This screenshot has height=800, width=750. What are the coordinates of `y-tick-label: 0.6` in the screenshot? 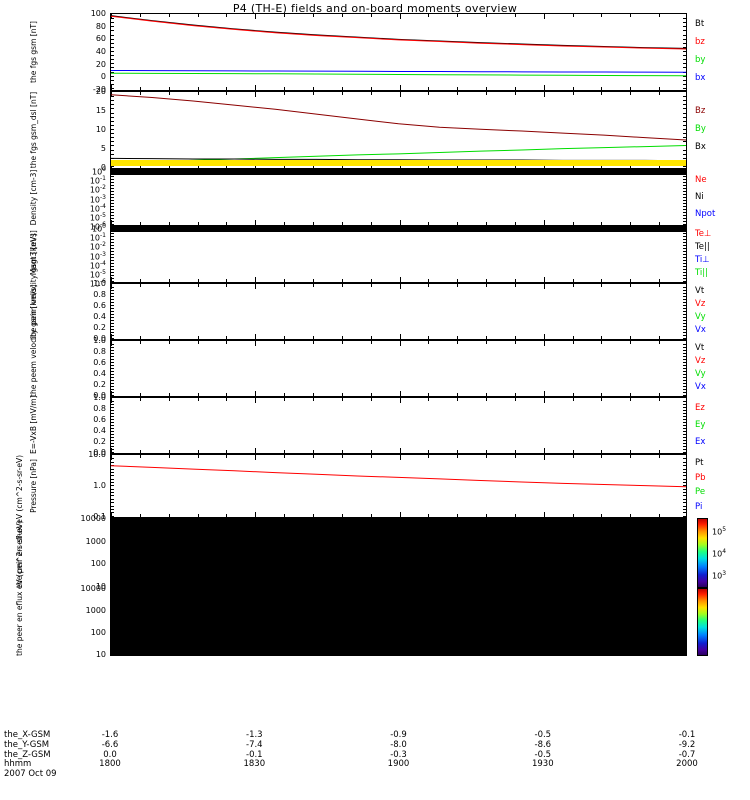 It's located at (99, 305).